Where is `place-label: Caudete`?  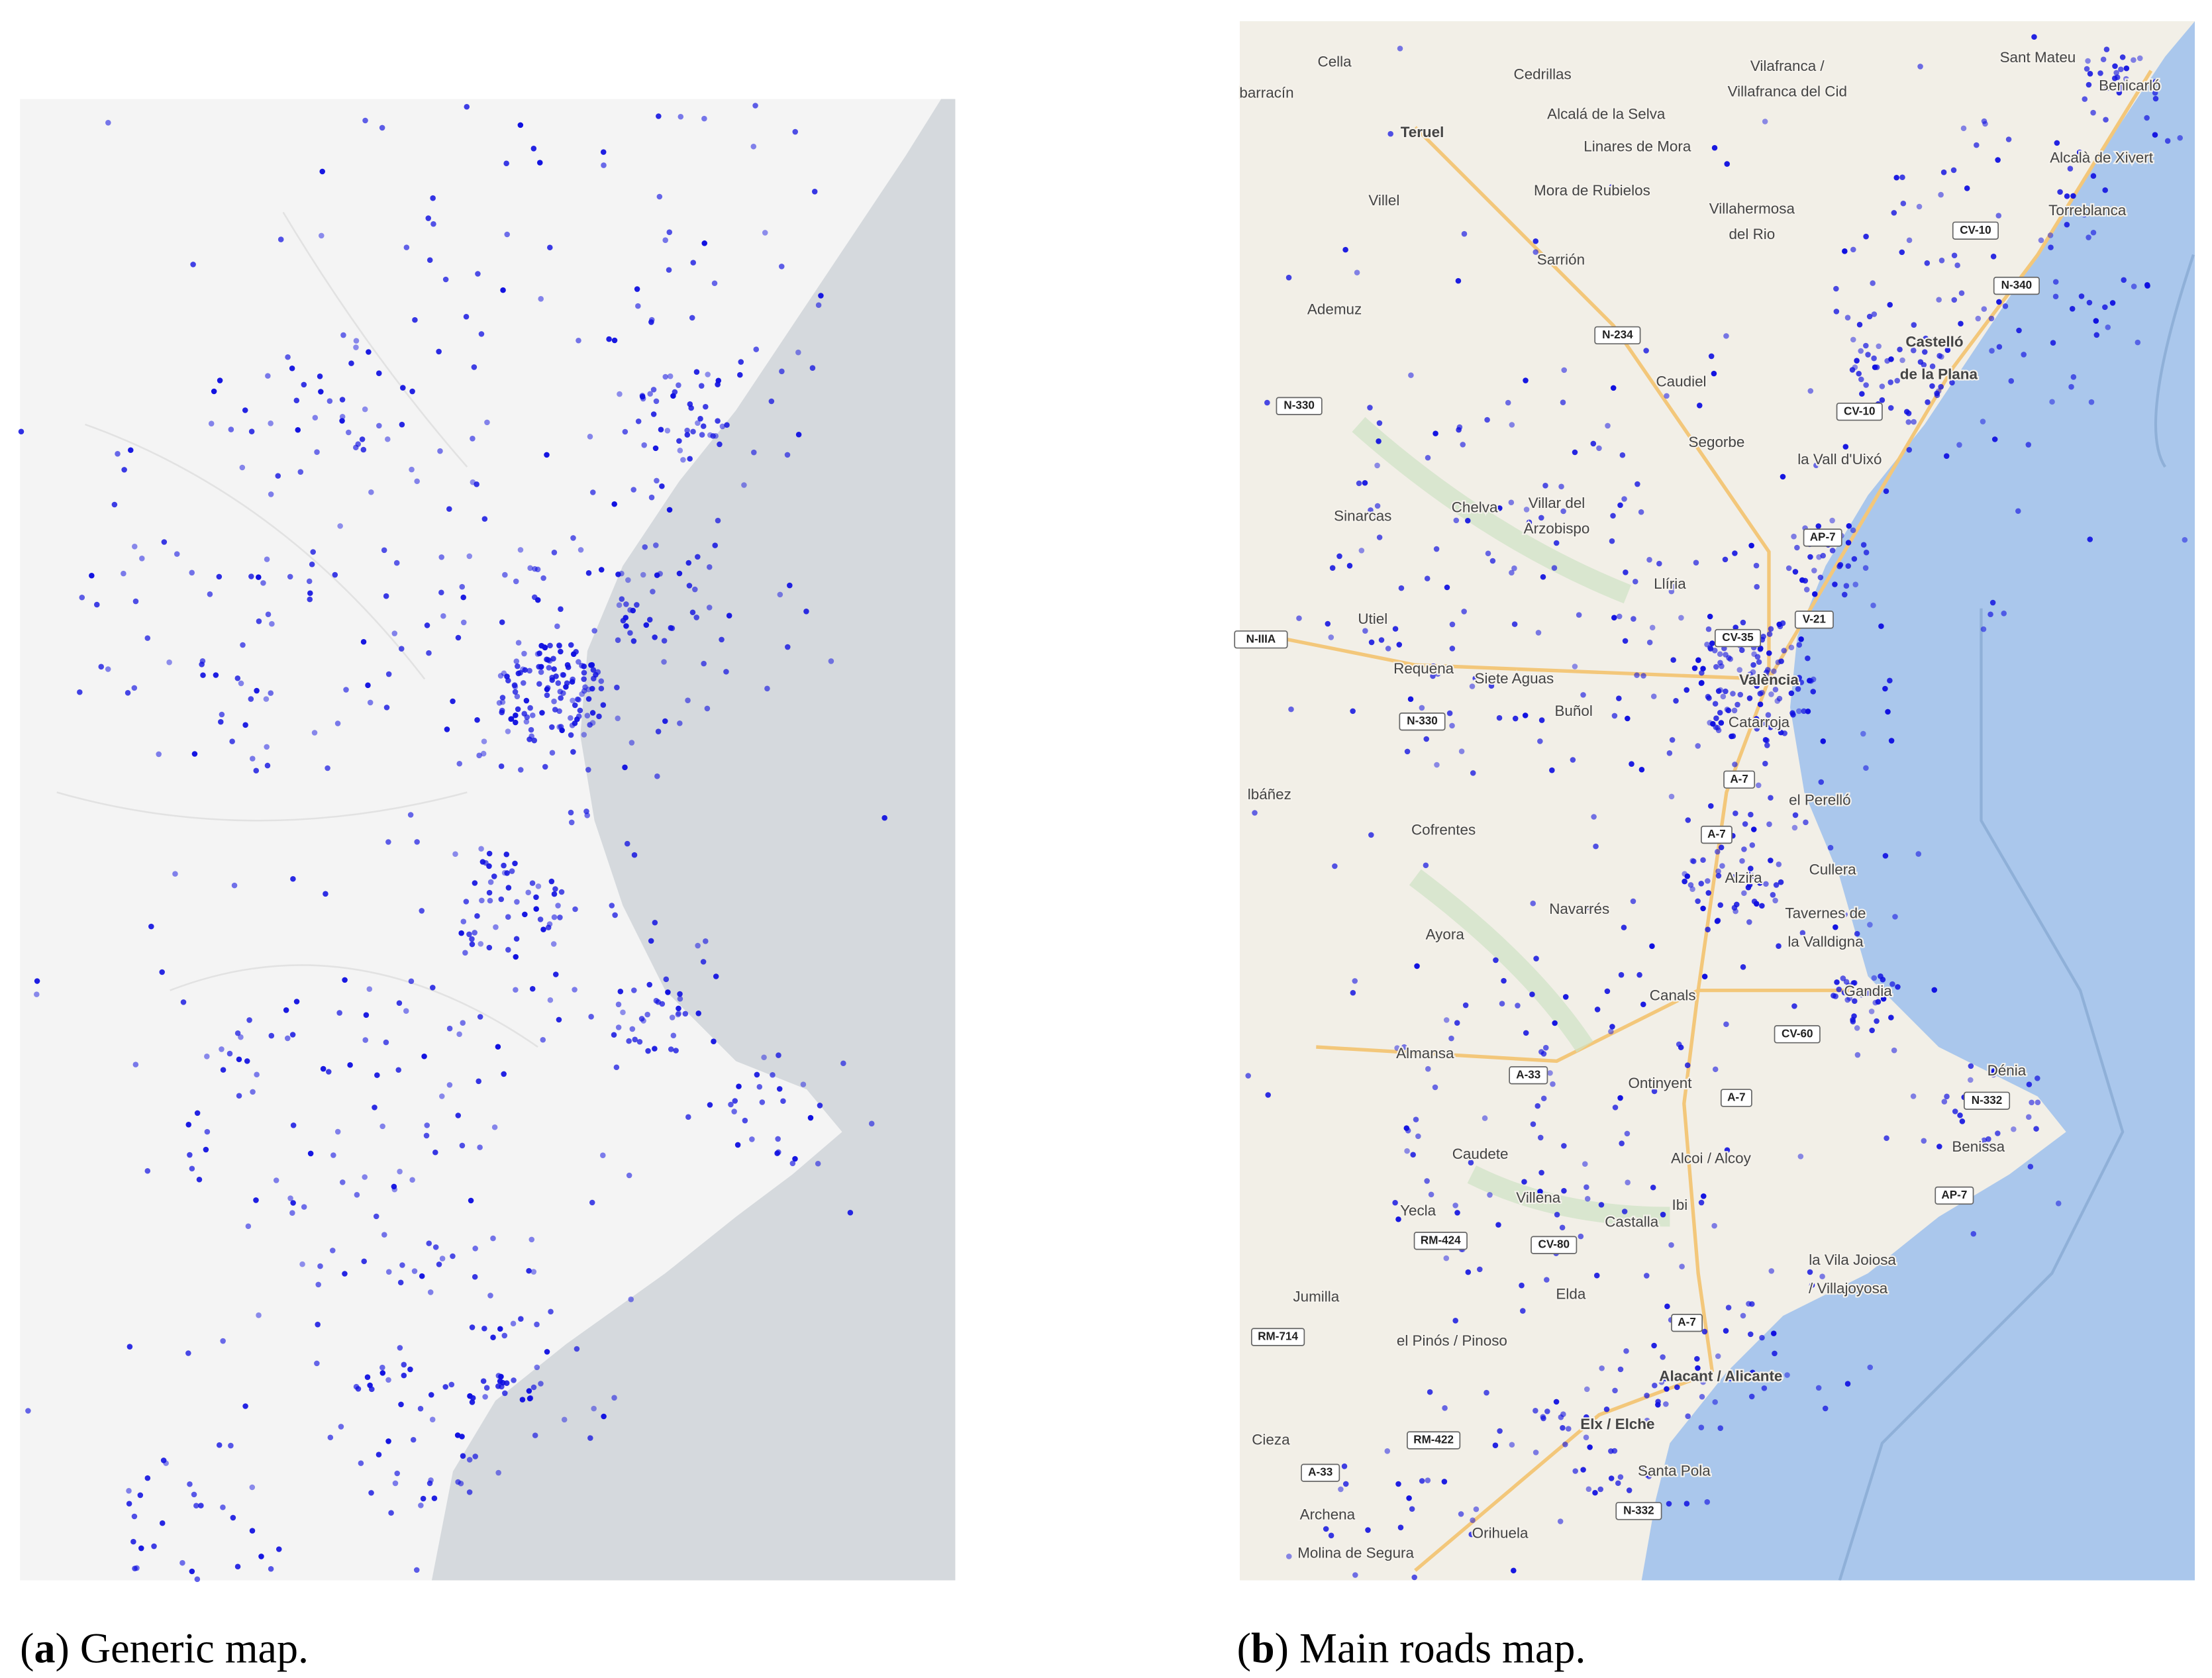 place-label: Caudete is located at coordinates (1480, 1154).